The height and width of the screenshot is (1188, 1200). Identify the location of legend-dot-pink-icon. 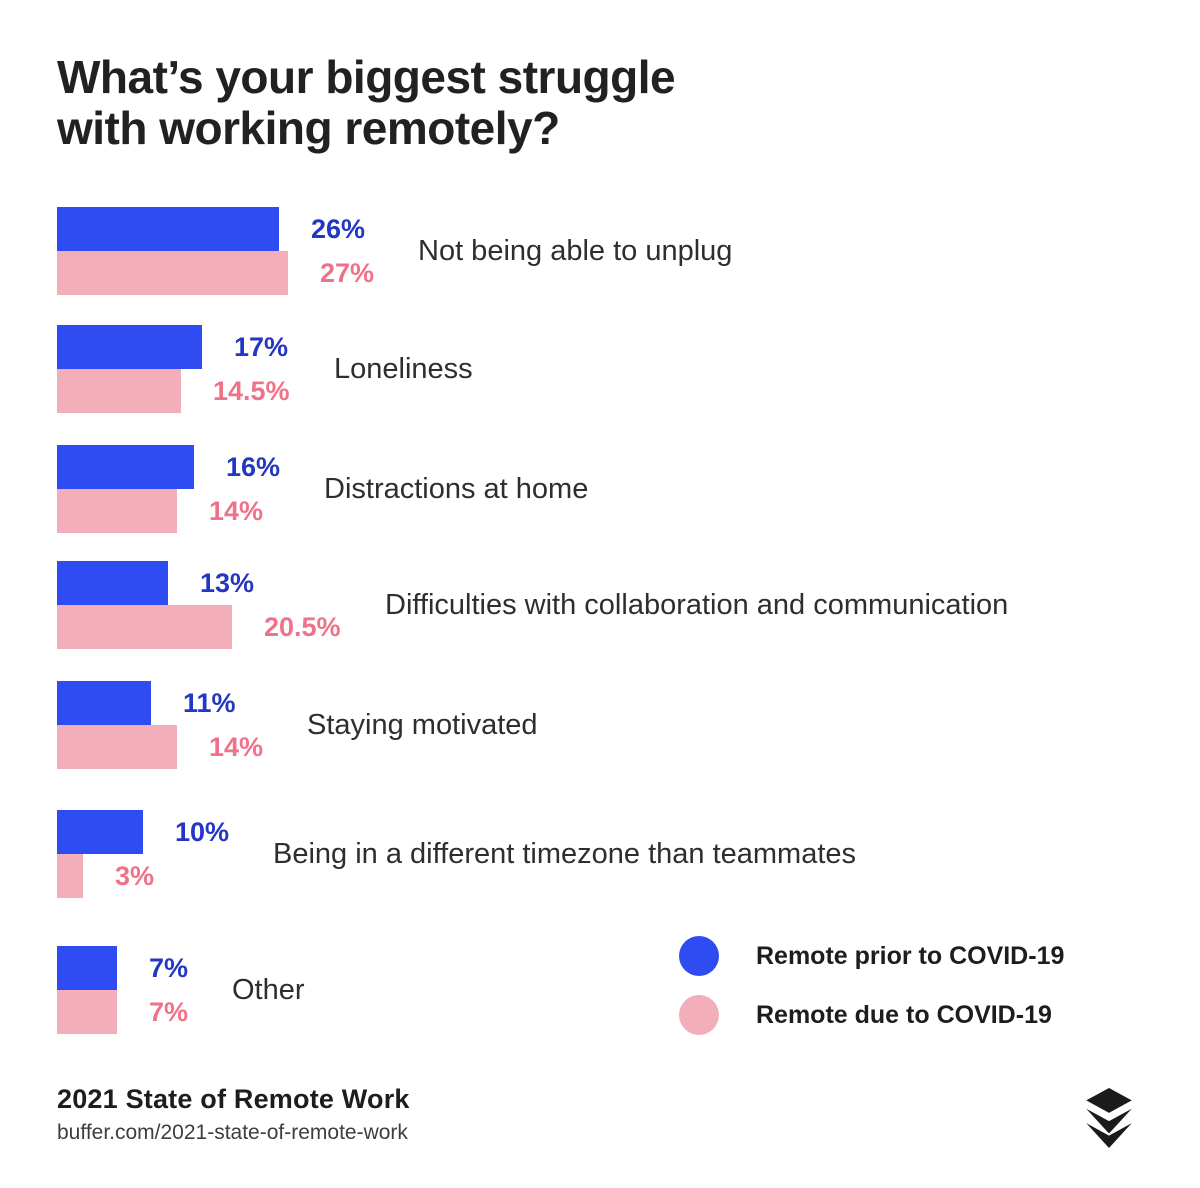
(699, 1015).